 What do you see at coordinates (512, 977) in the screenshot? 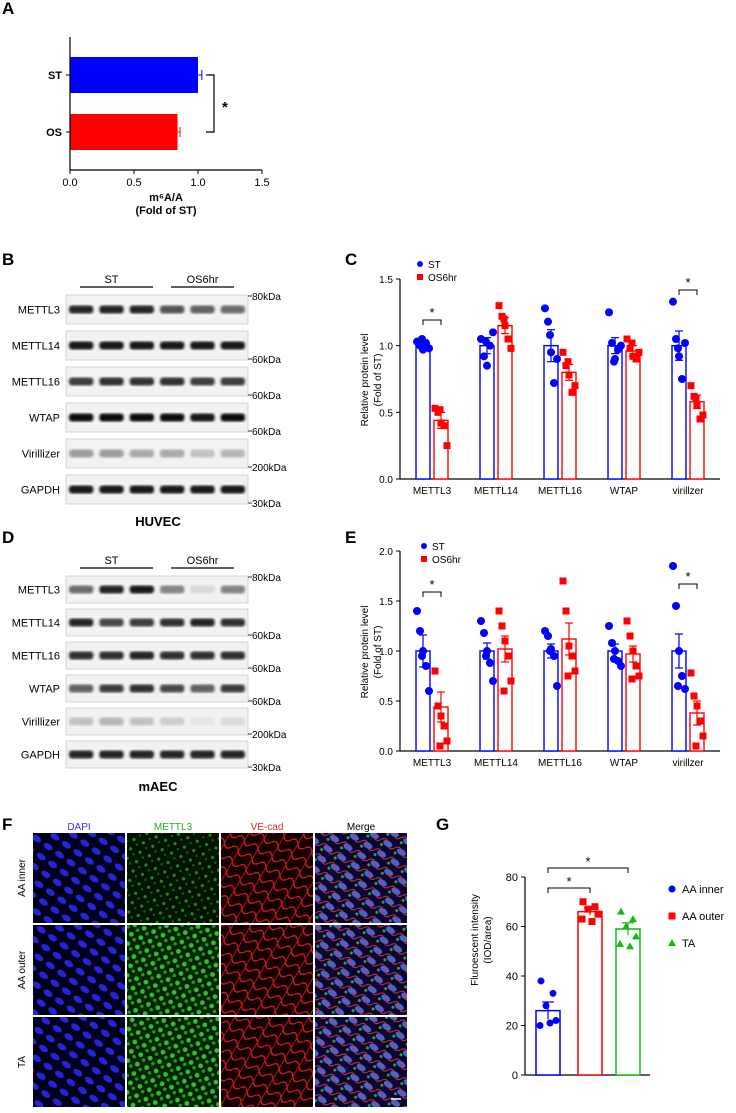
I see `y-tick-label-2: 40` at bounding box center [512, 977].